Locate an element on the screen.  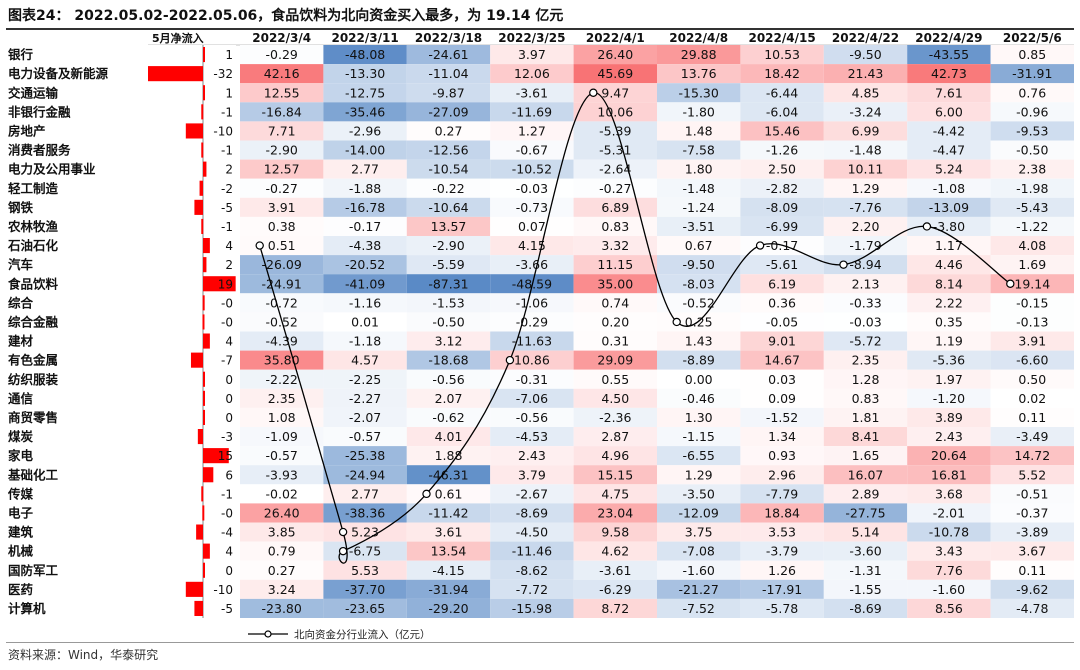
cell-value: -6.60 is located at coordinates (1032, 360).